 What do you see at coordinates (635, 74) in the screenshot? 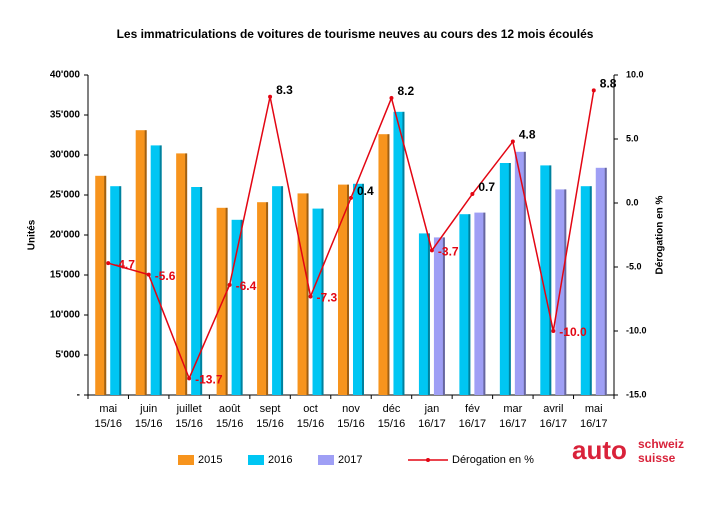
I see `y2-tick-label: 10.0` at bounding box center [635, 74].